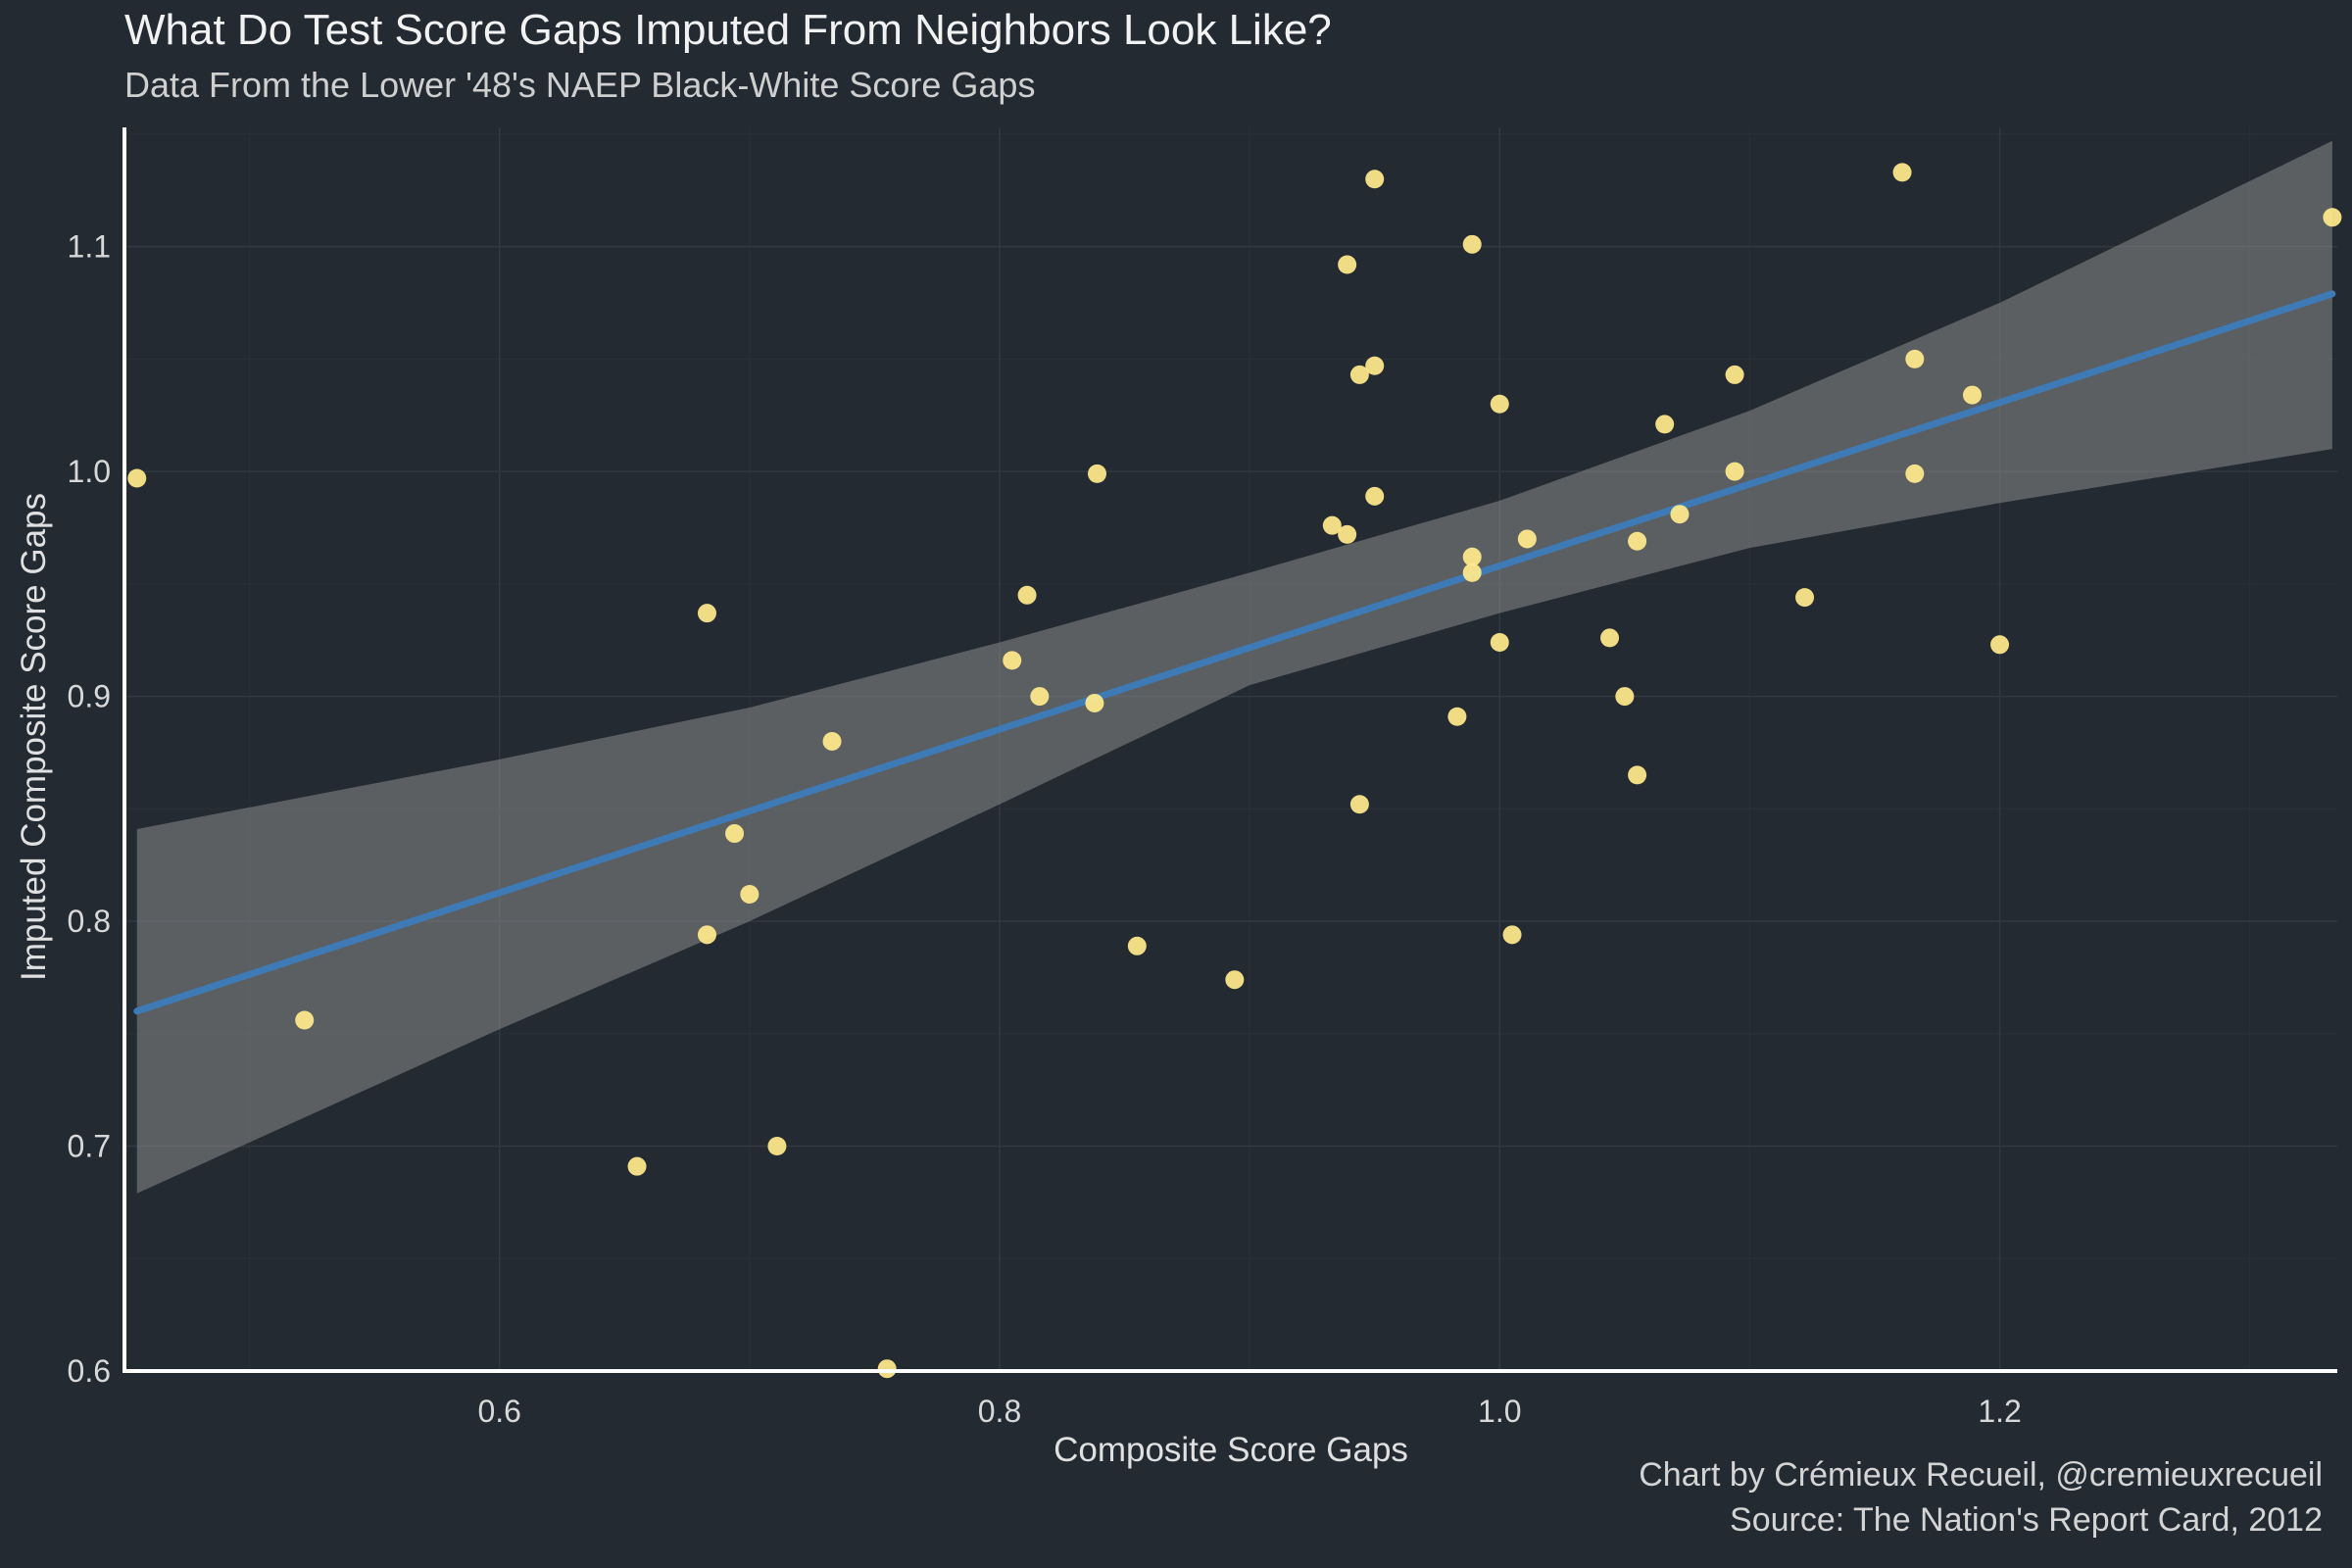 The width and height of the screenshot is (2352, 1568). What do you see at coordinates (1231, 1450) in the screenshot?
I see `x-axis-label: Composite Score Gaps` at bounding box center [1231, 1450].